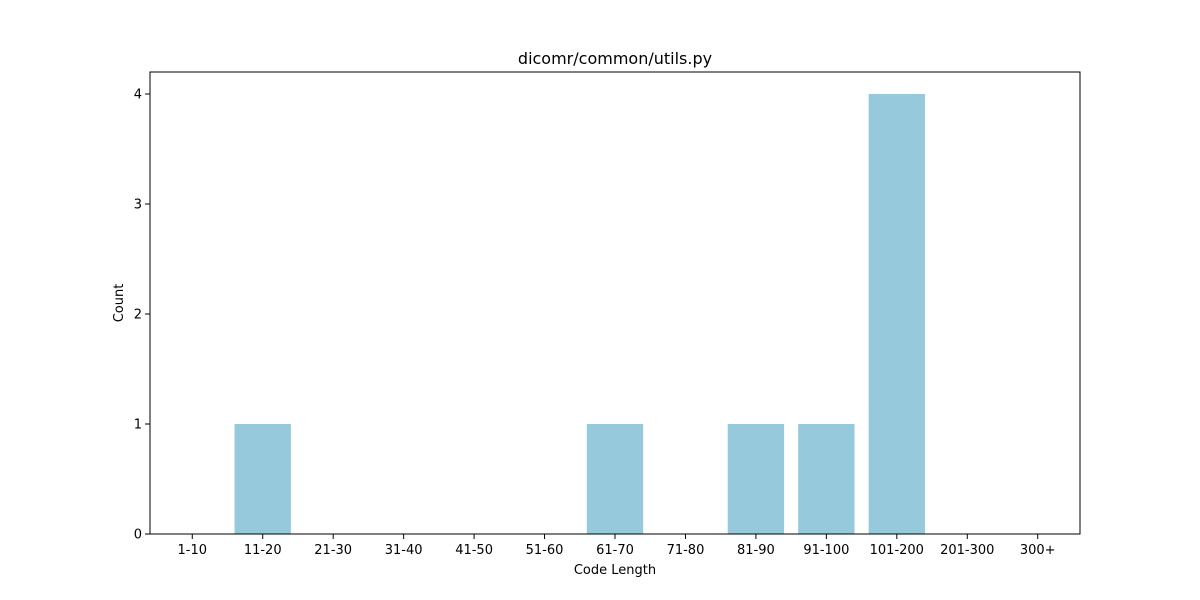  Describe the element at coordinates (138, 425) in the screenshot. I see `y-tick-label: 1` at that location.